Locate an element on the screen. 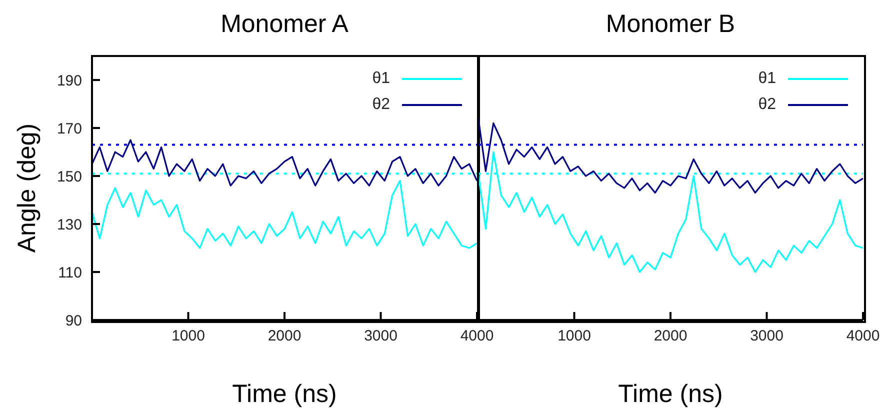  line-series is located at coordinates (284, 214).